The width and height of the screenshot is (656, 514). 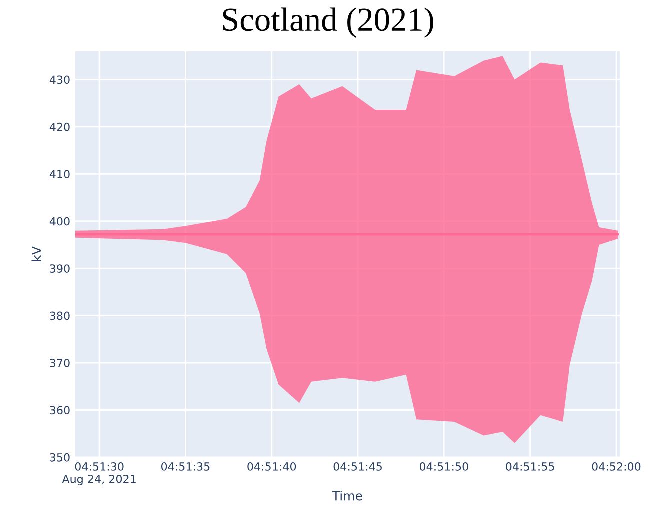 I want to click on x-tick-label: 04:52:00, so click(x=616, y=466).